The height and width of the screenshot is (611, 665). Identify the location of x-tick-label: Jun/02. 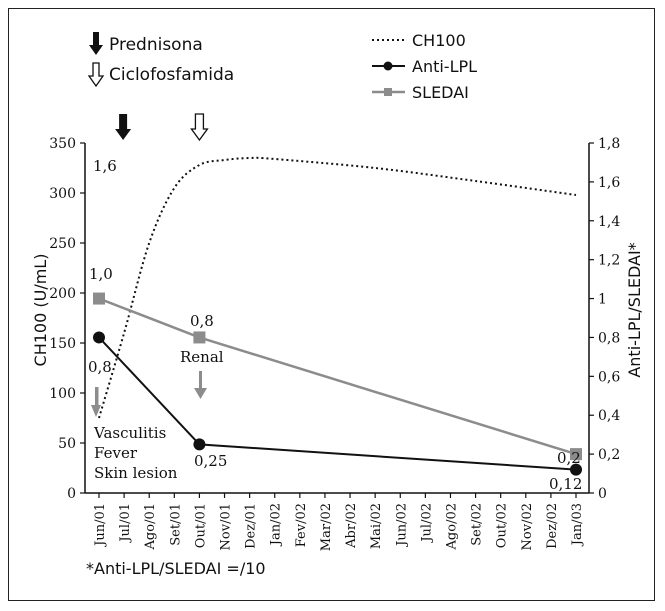
(401, 525).